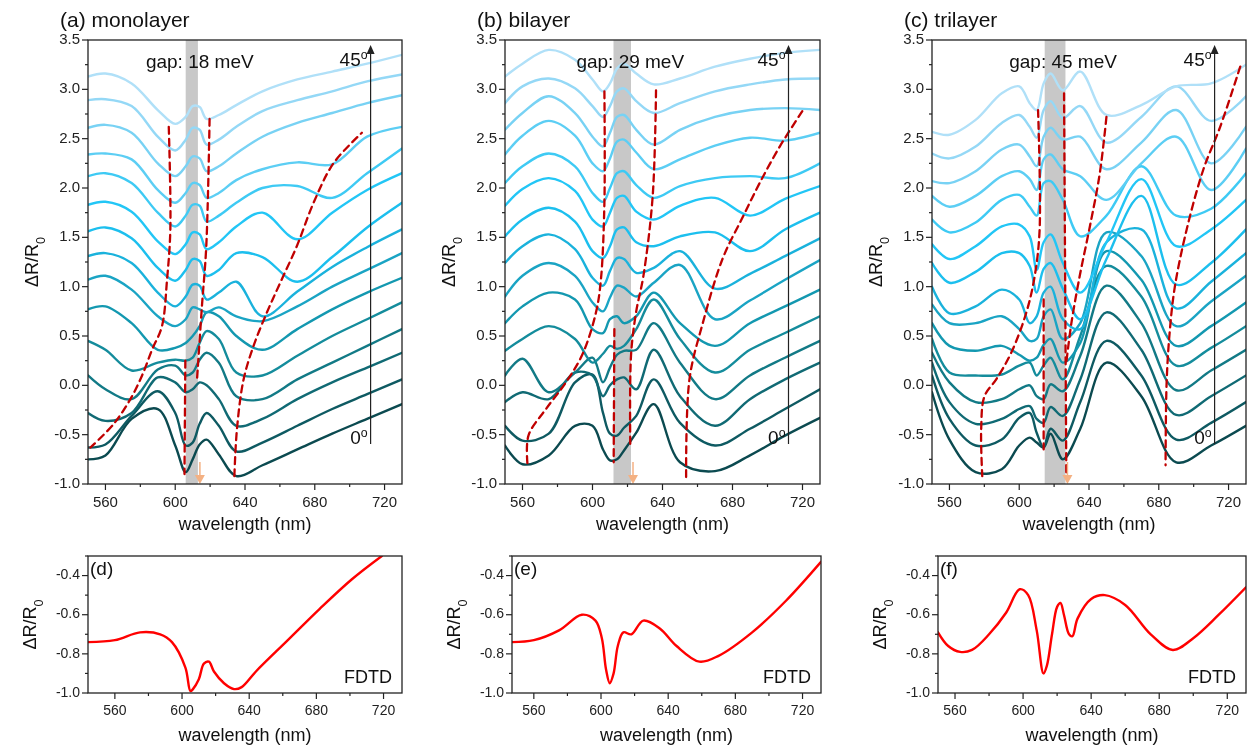 This screenshot has width=1250, height=754. Describe the element at coordinates (199, 61) in the screenshot. I see `annotation: gap: 18 meV` at that location.